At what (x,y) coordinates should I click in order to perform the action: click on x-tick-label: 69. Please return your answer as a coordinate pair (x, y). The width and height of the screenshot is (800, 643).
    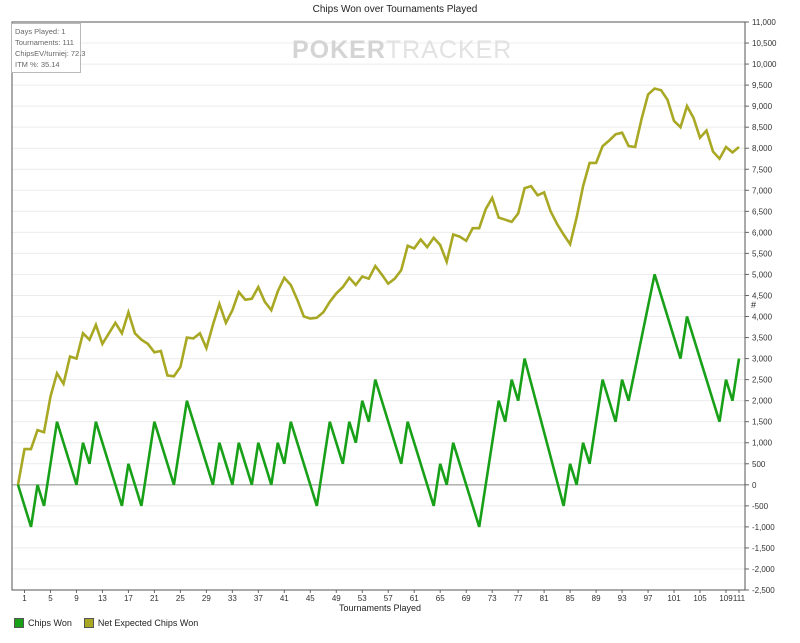
    Looking at the image, I should click on (466, 598).